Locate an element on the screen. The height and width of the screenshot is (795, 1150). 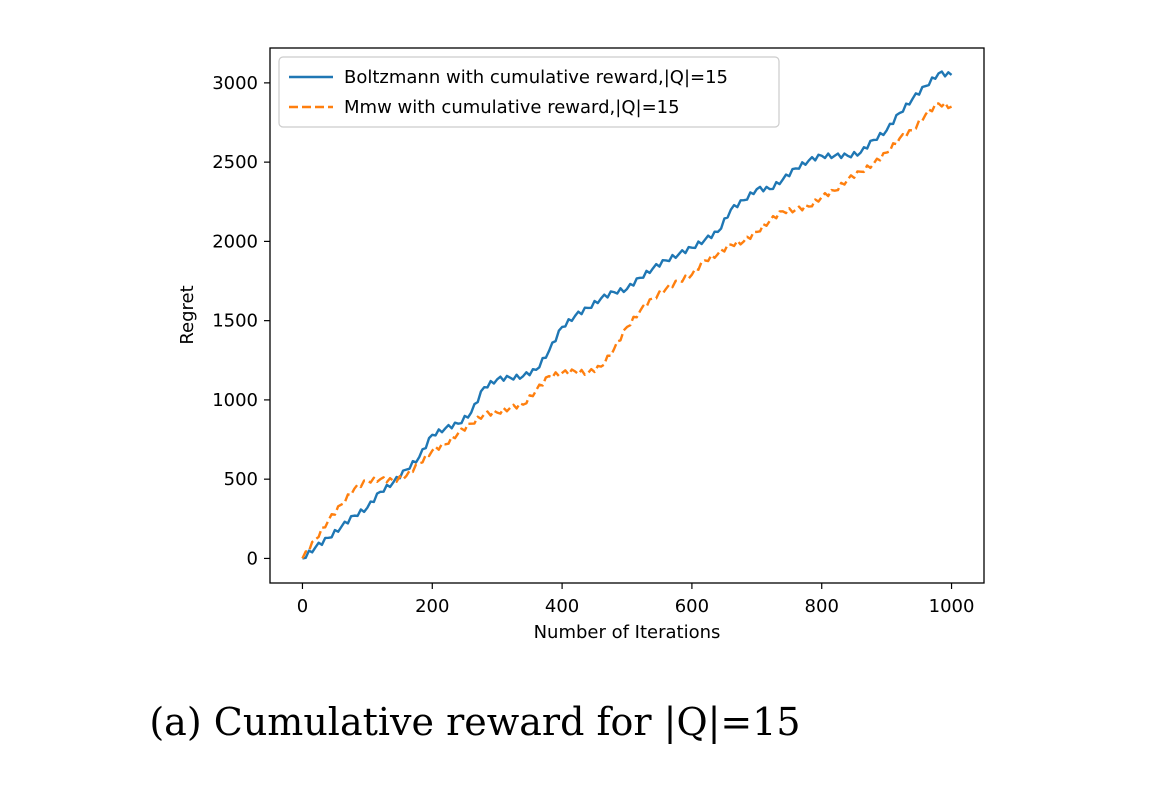
legend-box is located at coordinates (529, 92).